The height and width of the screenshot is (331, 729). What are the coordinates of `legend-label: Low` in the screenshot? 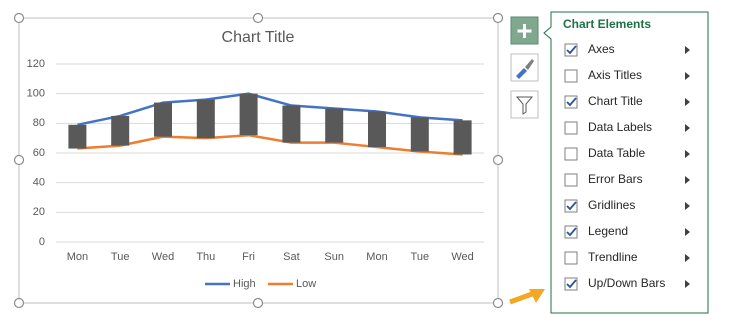 It's located at (306, 284).